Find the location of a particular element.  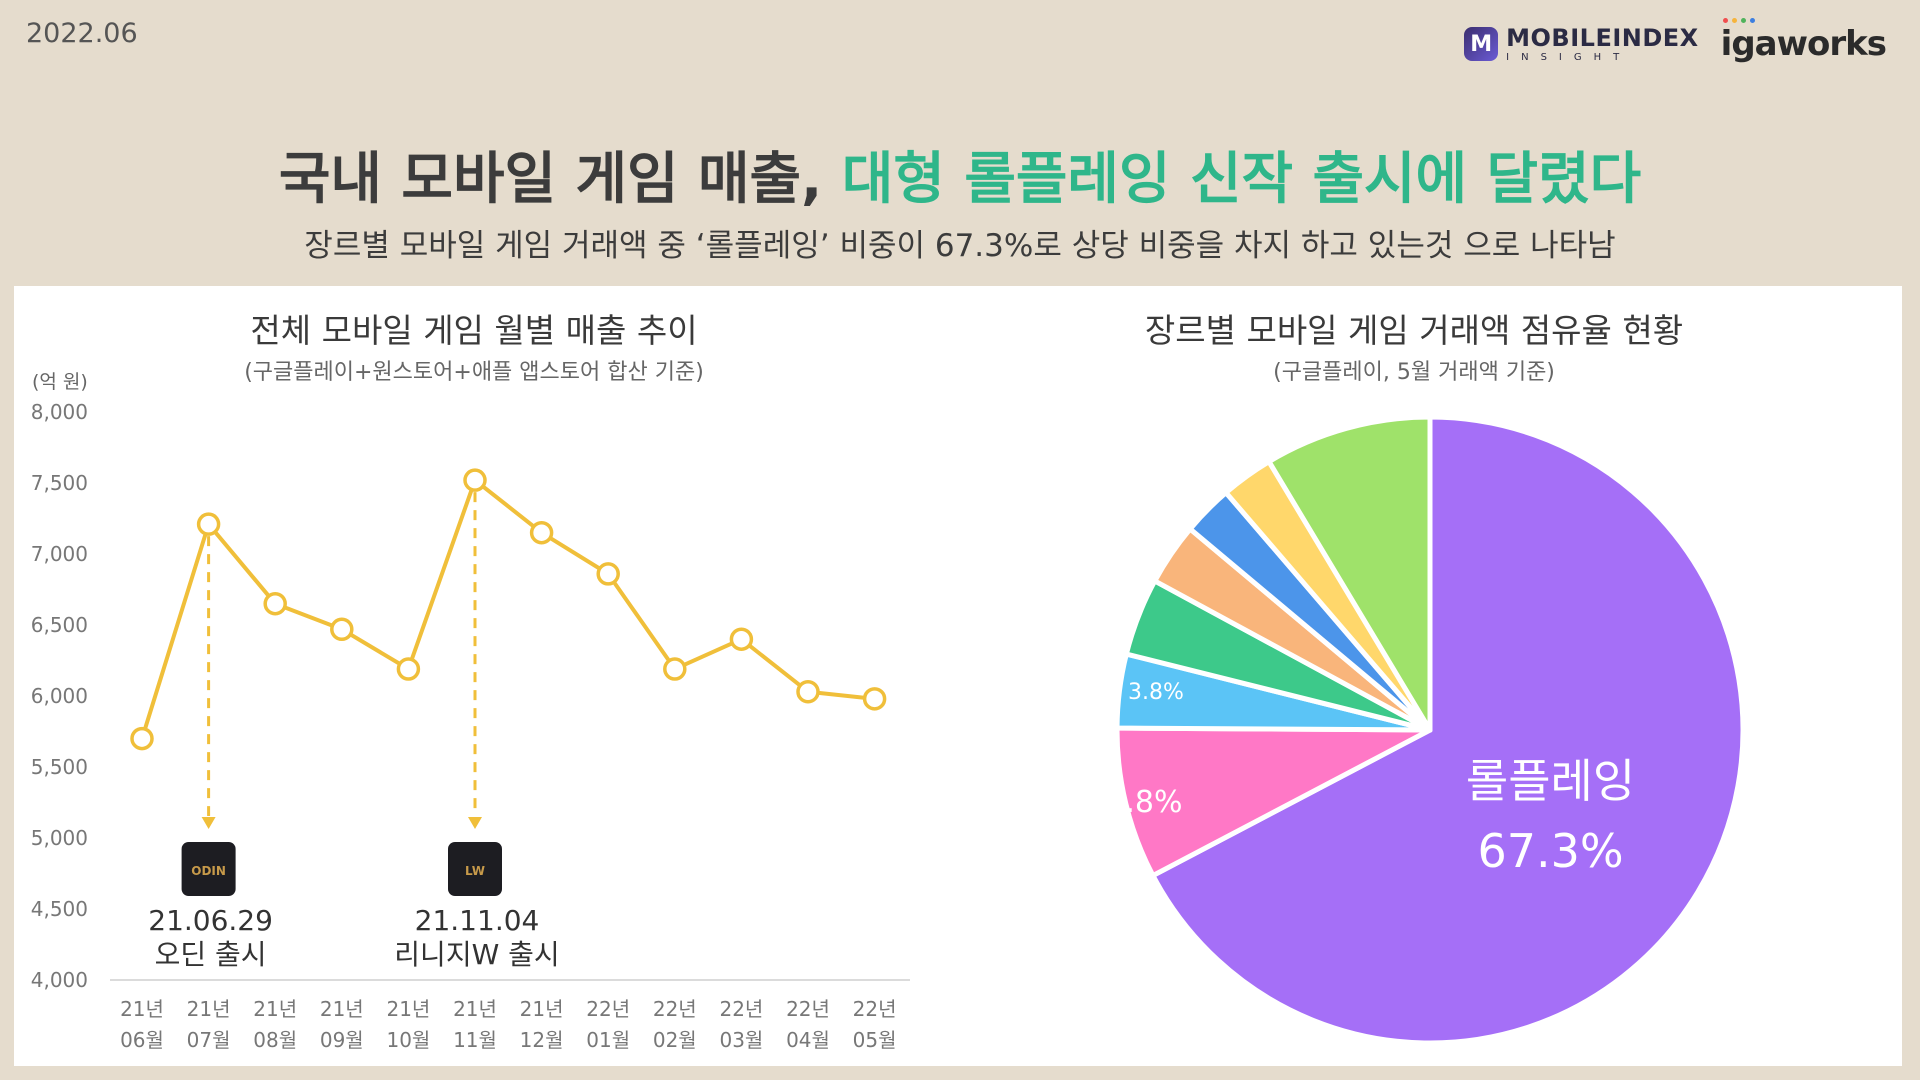

mobileindex-logo: M MOBILEINDEX INSIGHT is located at coordinates (1581, 44).